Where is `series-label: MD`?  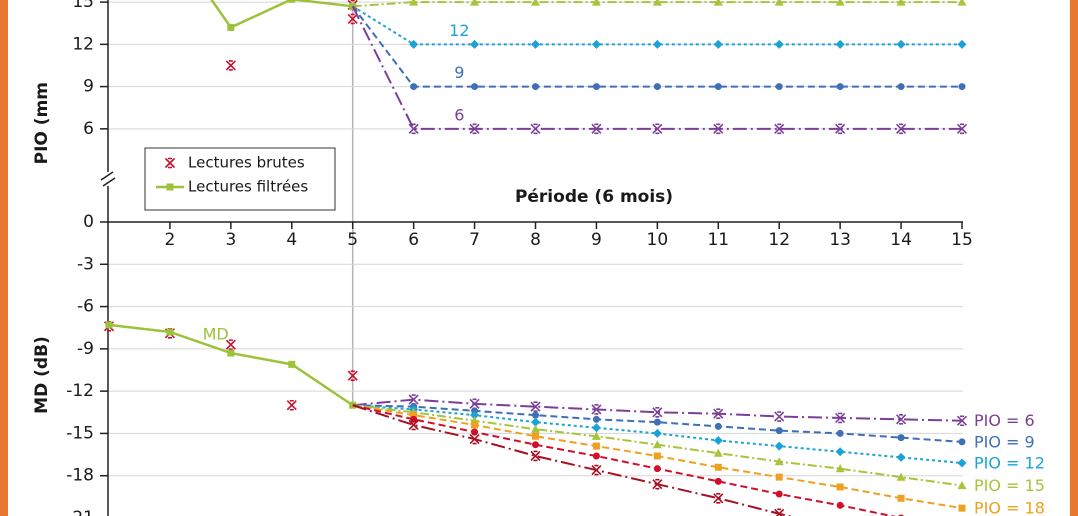
series-label: MD is located at coordinates (216, 333).